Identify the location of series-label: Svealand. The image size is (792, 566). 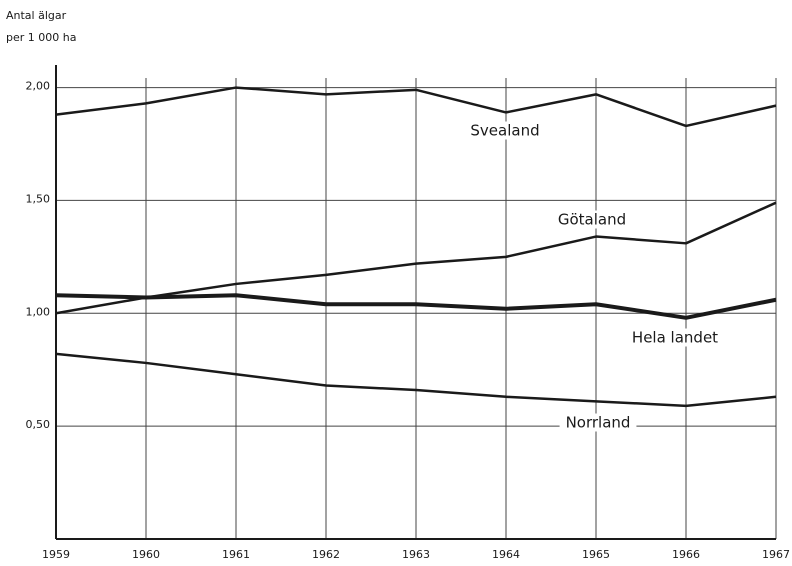
(504, 131).